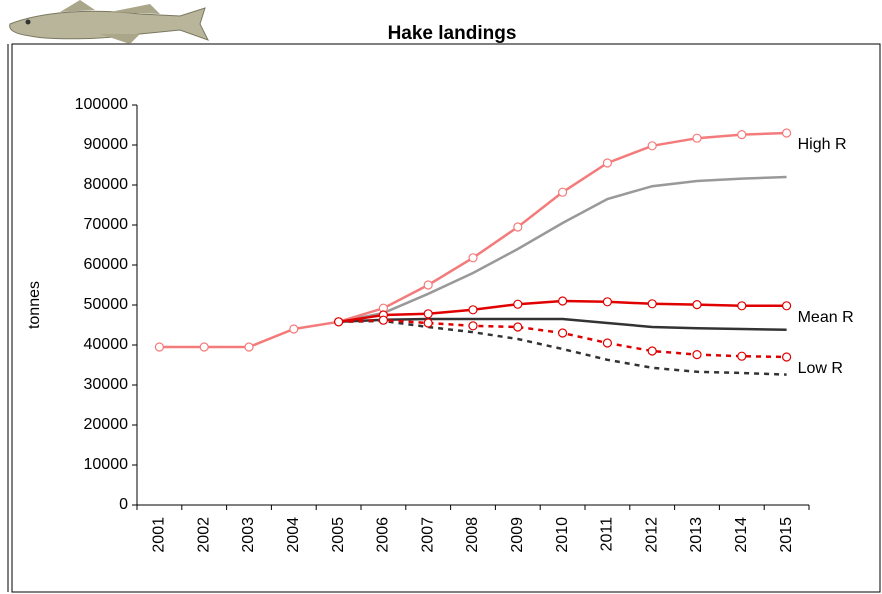 The height and width of the screenshot is (594, 882). What do you see at coordinates (101, 104) in the screenshot?
I see `y-tick-label: 100000` at bounding box center [101, 104].